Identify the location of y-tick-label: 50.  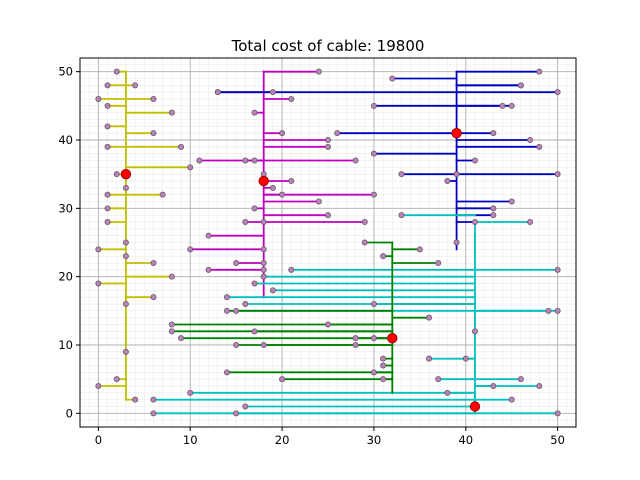
(65, 72).